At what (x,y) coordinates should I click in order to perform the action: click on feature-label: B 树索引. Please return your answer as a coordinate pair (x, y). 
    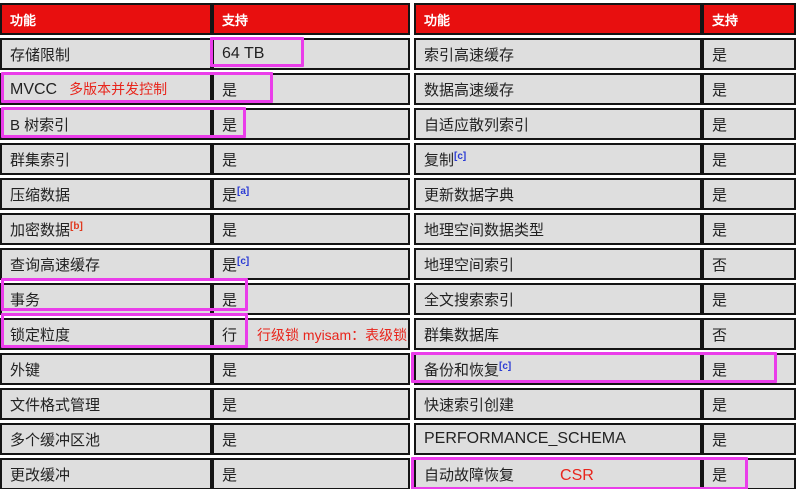
    Looking at the image, I should click on (40, 125).